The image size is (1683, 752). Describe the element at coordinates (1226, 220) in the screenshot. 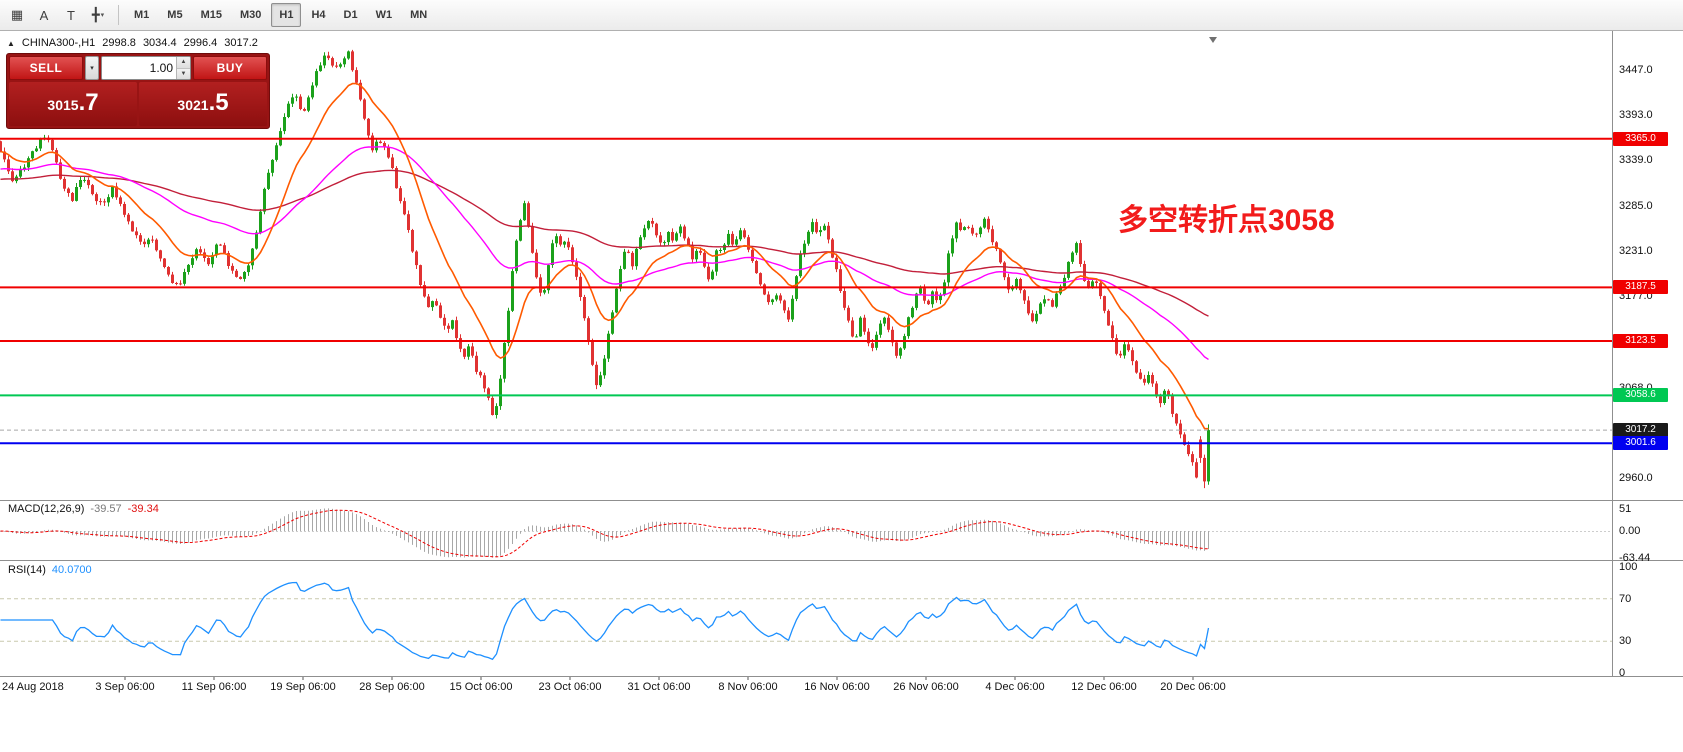

I see `chart-annotation-text: 多空转折点3058` at that location.